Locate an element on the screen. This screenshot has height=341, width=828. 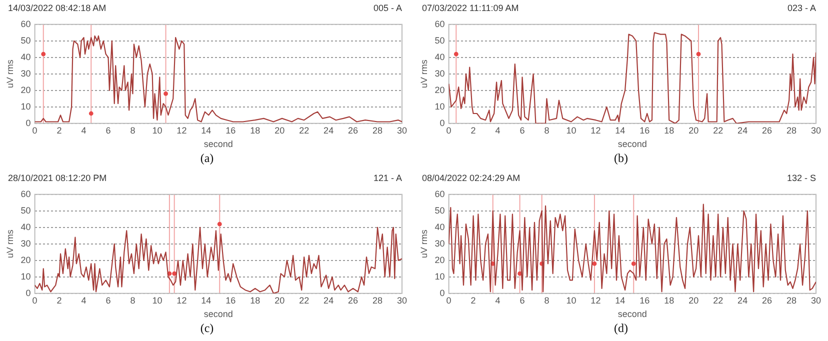
chart-subtitle: 132 - S is located at coordinates (801, 179).